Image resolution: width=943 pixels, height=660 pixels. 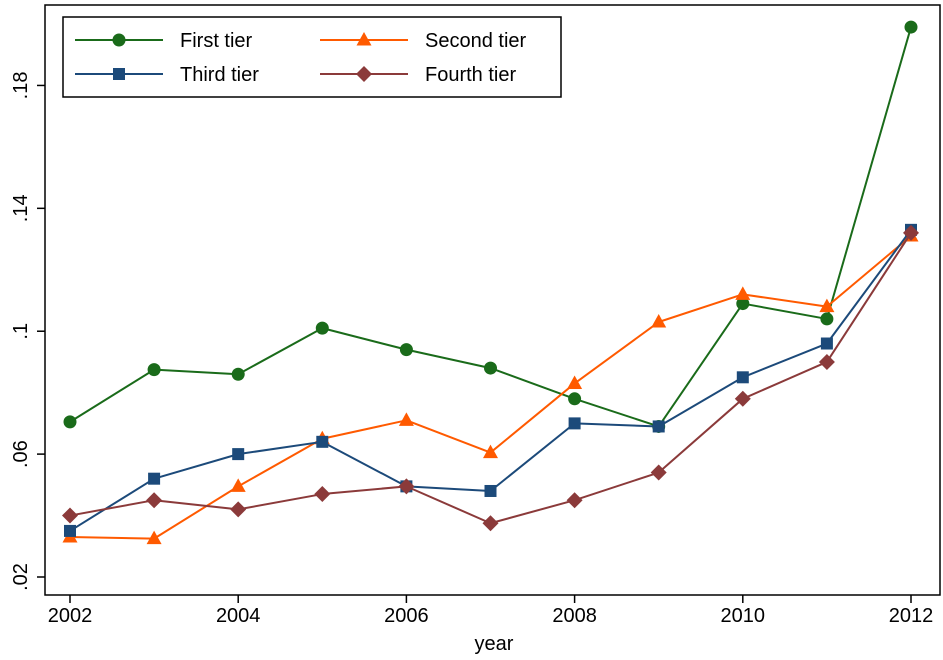 What do you see at coordinates (418, 75) in the screenshot?
I see `legend-item-fourth-tier: Fourth tier` at bounding box center [418, 75].